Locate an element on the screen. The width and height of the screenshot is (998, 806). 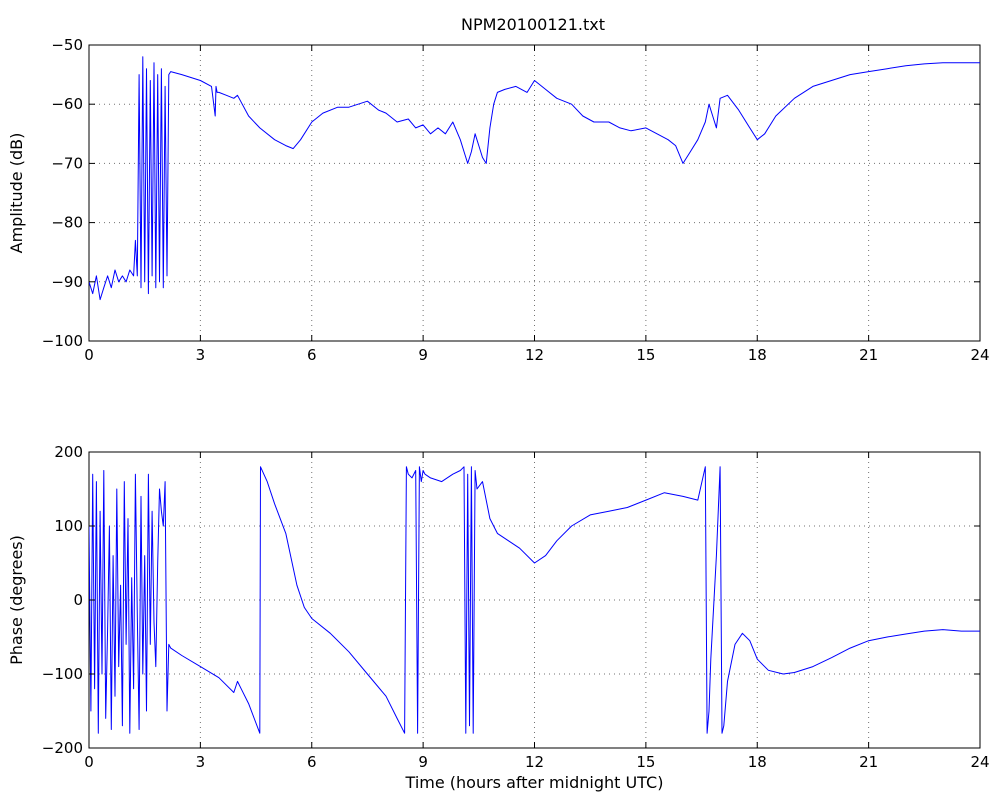
amplitude-y-tick-label: −80 is located at coordinates (67, 223).